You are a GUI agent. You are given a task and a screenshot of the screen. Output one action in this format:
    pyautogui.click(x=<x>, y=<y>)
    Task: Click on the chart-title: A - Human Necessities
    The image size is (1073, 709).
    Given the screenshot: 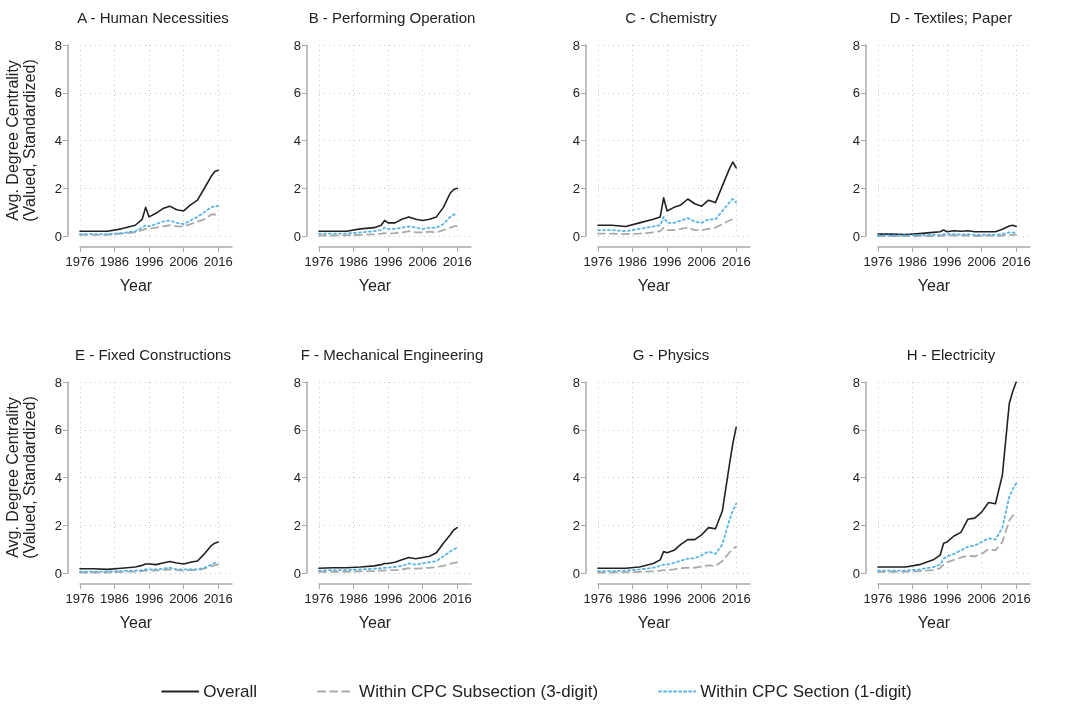 What is the action you would take?
    pyautogui.click(x=153, y=17)
    